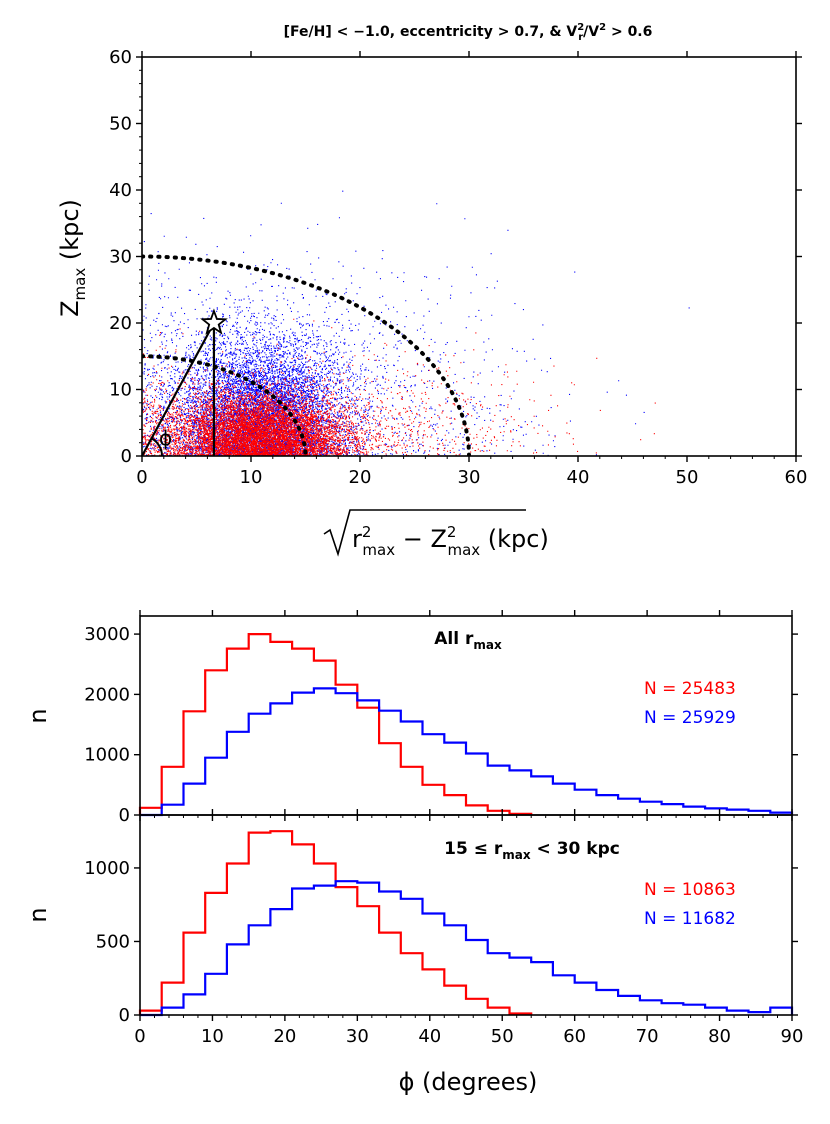 The width and height of the screenshot is (830, 1124). Describe the element at coordinates (796, 477) in the screenshot. I see `scatter-xtick-label: 60` at that location.